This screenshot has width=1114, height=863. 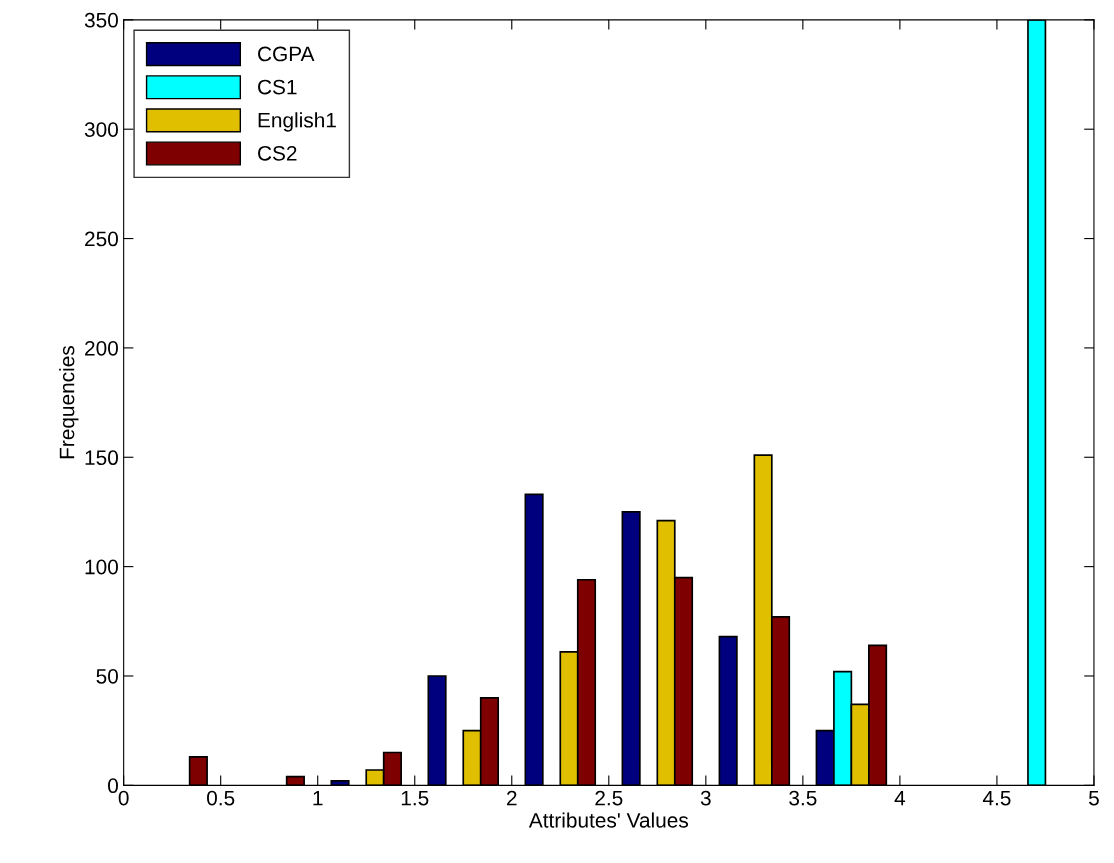 I want to click on x-tick-label: 0.5, so click(x=221, y=798).